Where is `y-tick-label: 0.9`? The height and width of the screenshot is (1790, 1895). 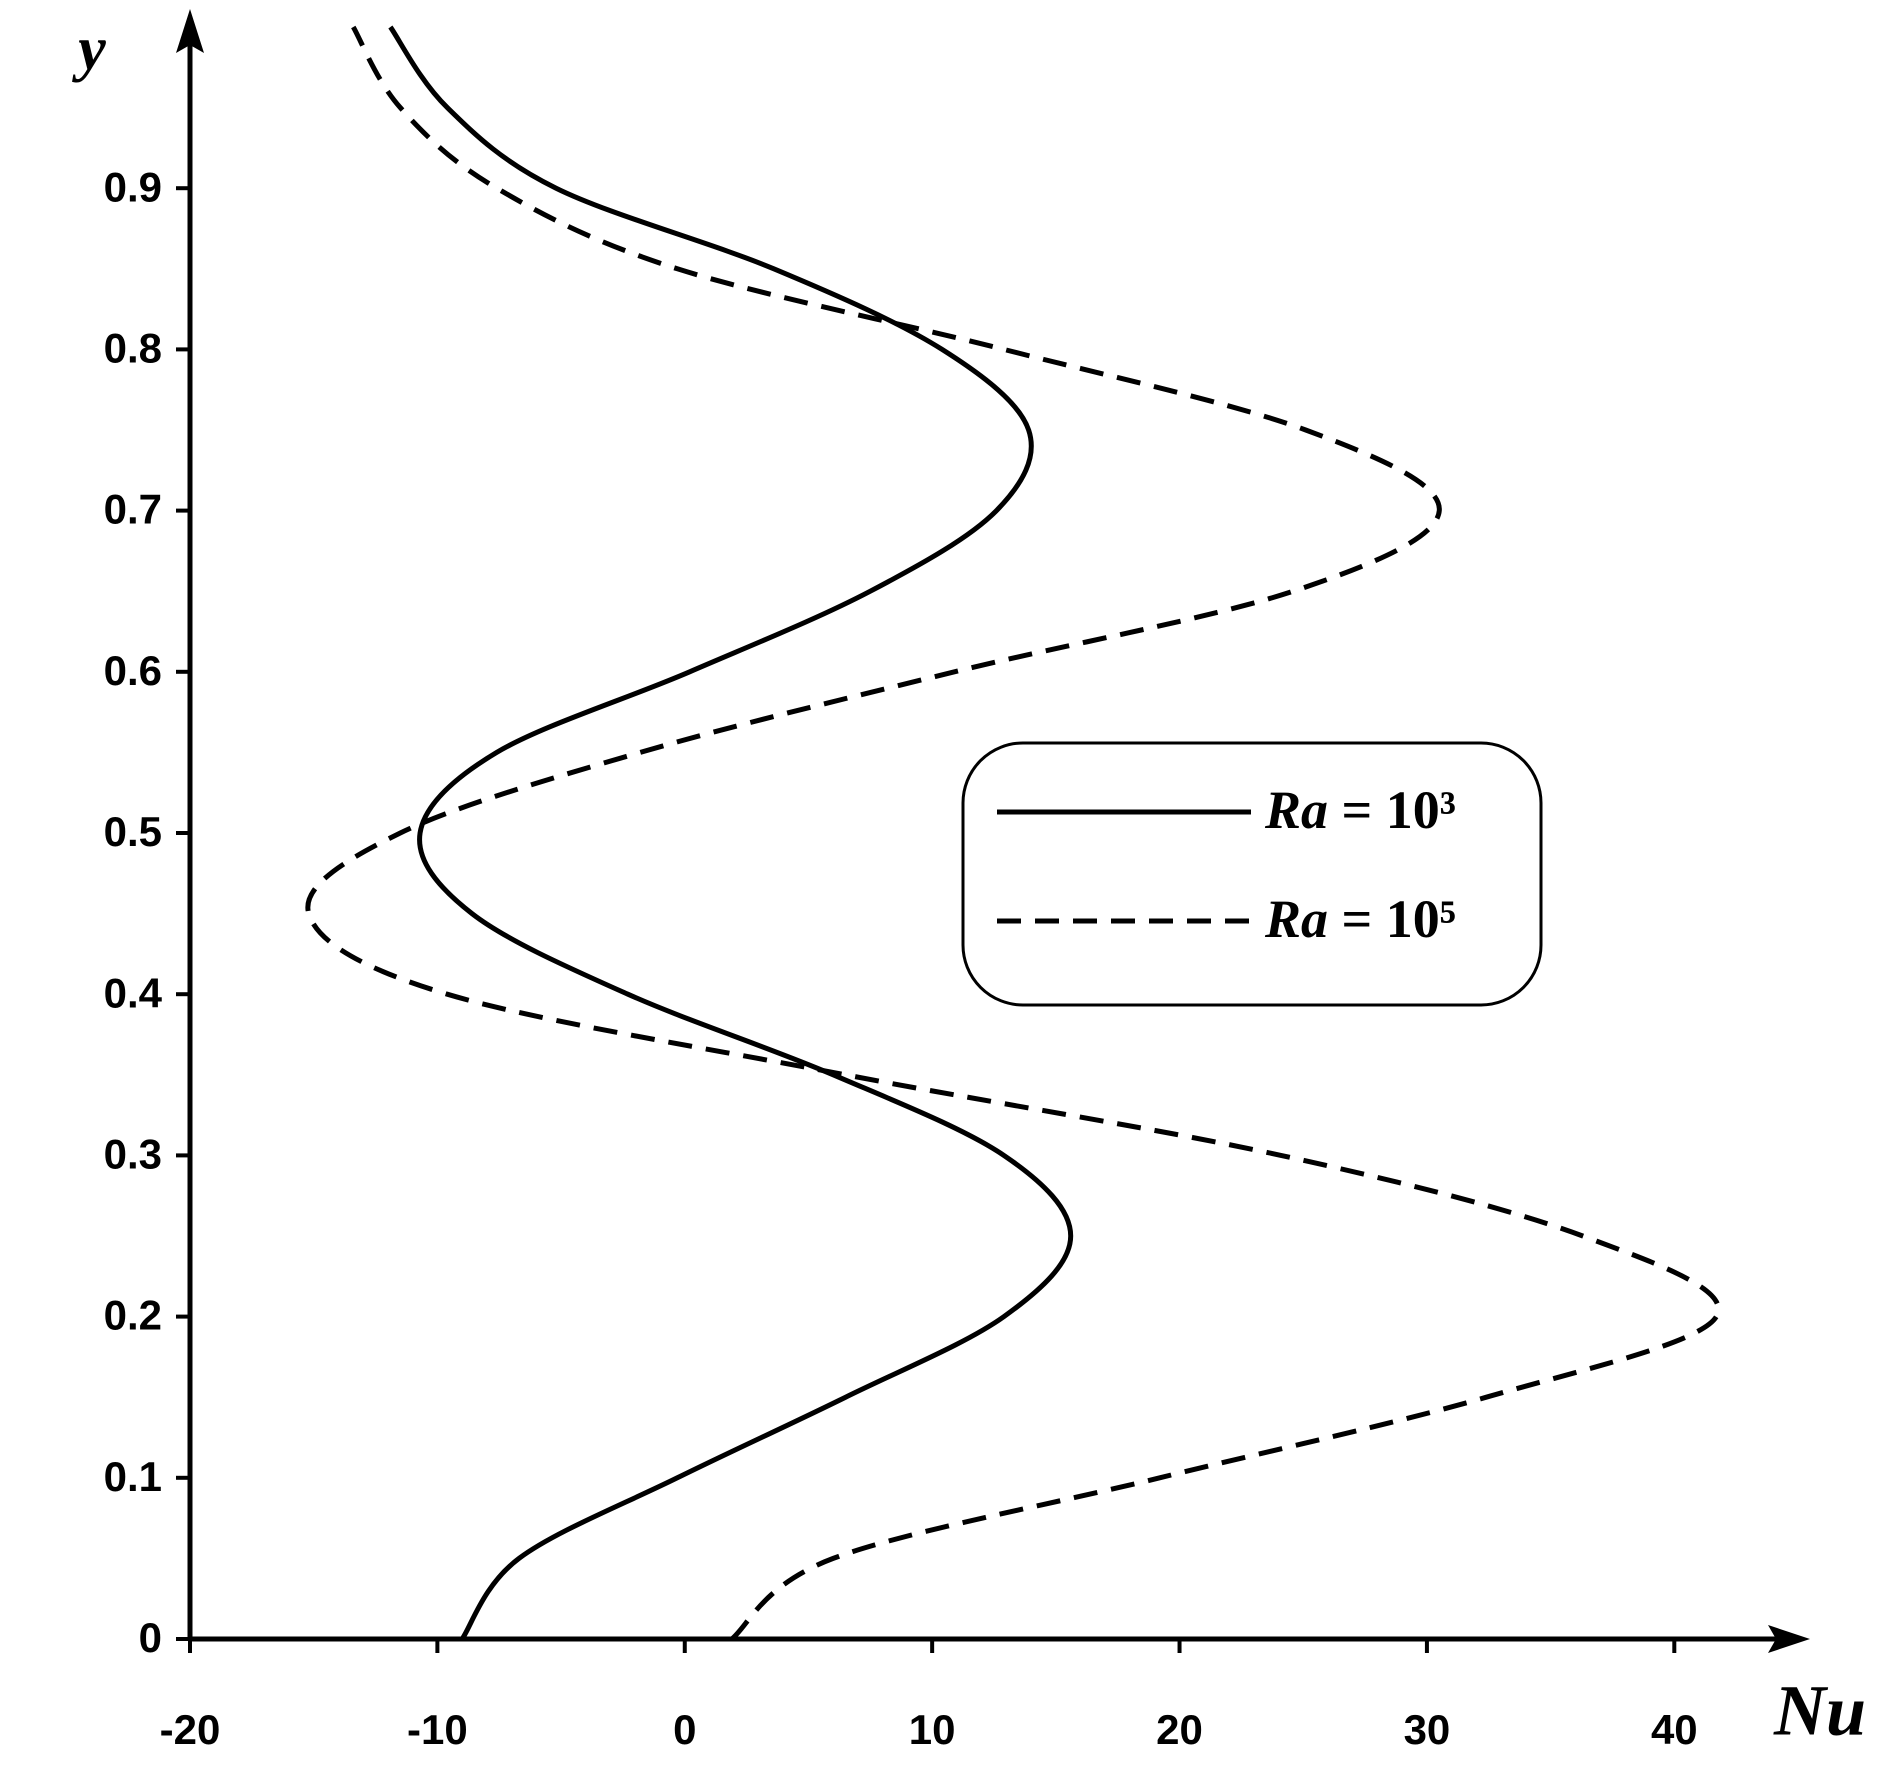 y-tick-label: 0.9 is located at coordinates (133, 186).